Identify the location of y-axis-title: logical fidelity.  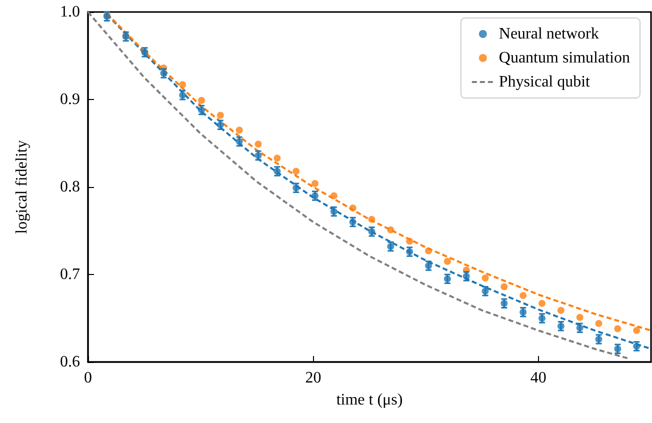
(22, 187).